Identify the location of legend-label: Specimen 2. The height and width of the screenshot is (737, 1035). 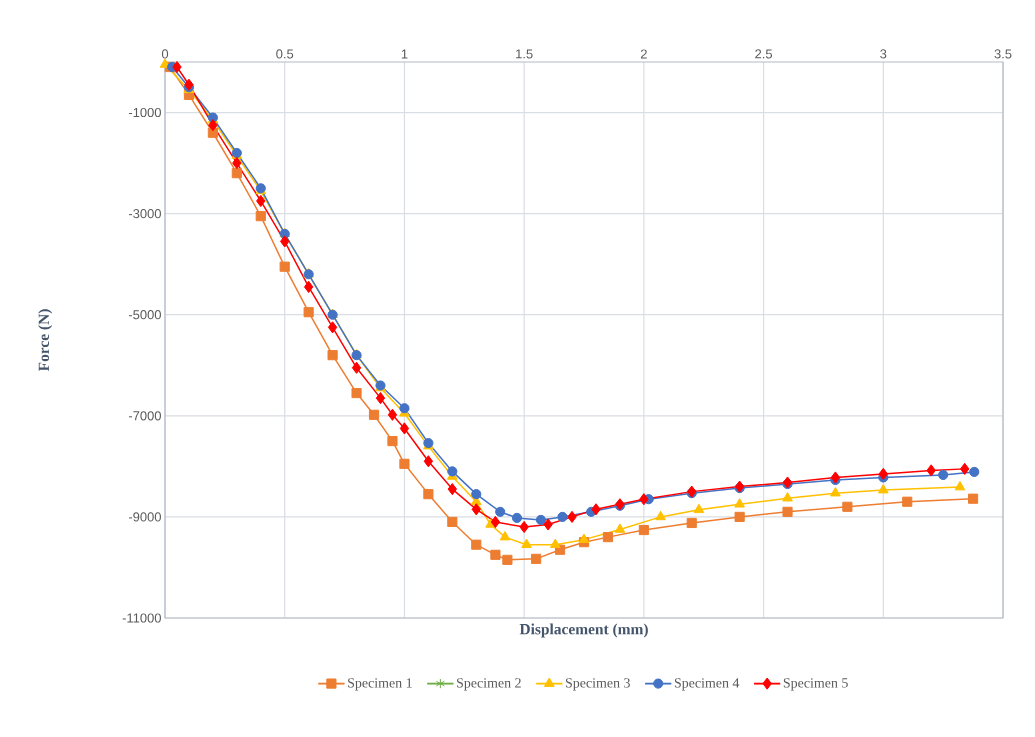
(489, 684).